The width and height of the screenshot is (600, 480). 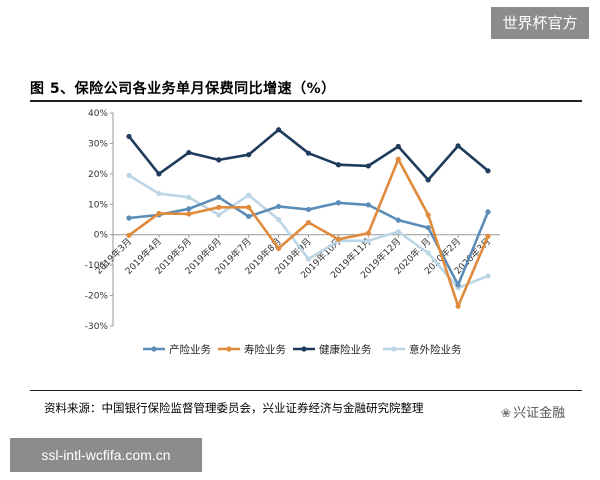 What do you see at coordinates (97, 327) in the screenshot?
I see `y-tick-label: -30%` at bounding box center [97, 327].